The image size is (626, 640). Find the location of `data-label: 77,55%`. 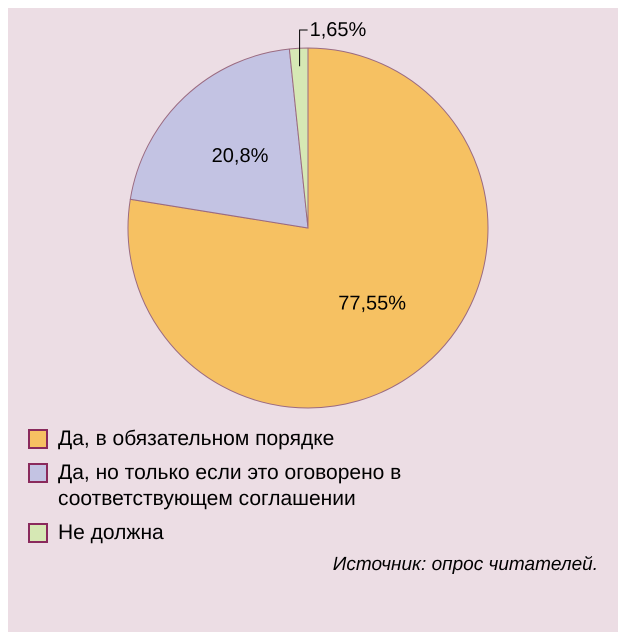

data-label: 77,55% is located at coordinates (372, 303).